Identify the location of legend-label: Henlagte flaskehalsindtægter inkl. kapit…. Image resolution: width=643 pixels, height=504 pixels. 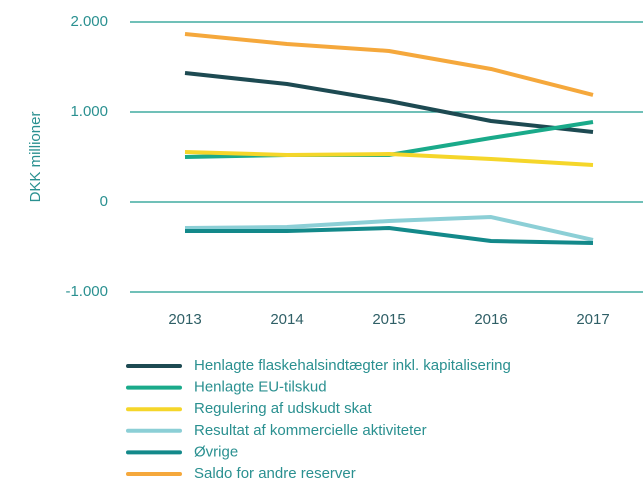
(352, 365).